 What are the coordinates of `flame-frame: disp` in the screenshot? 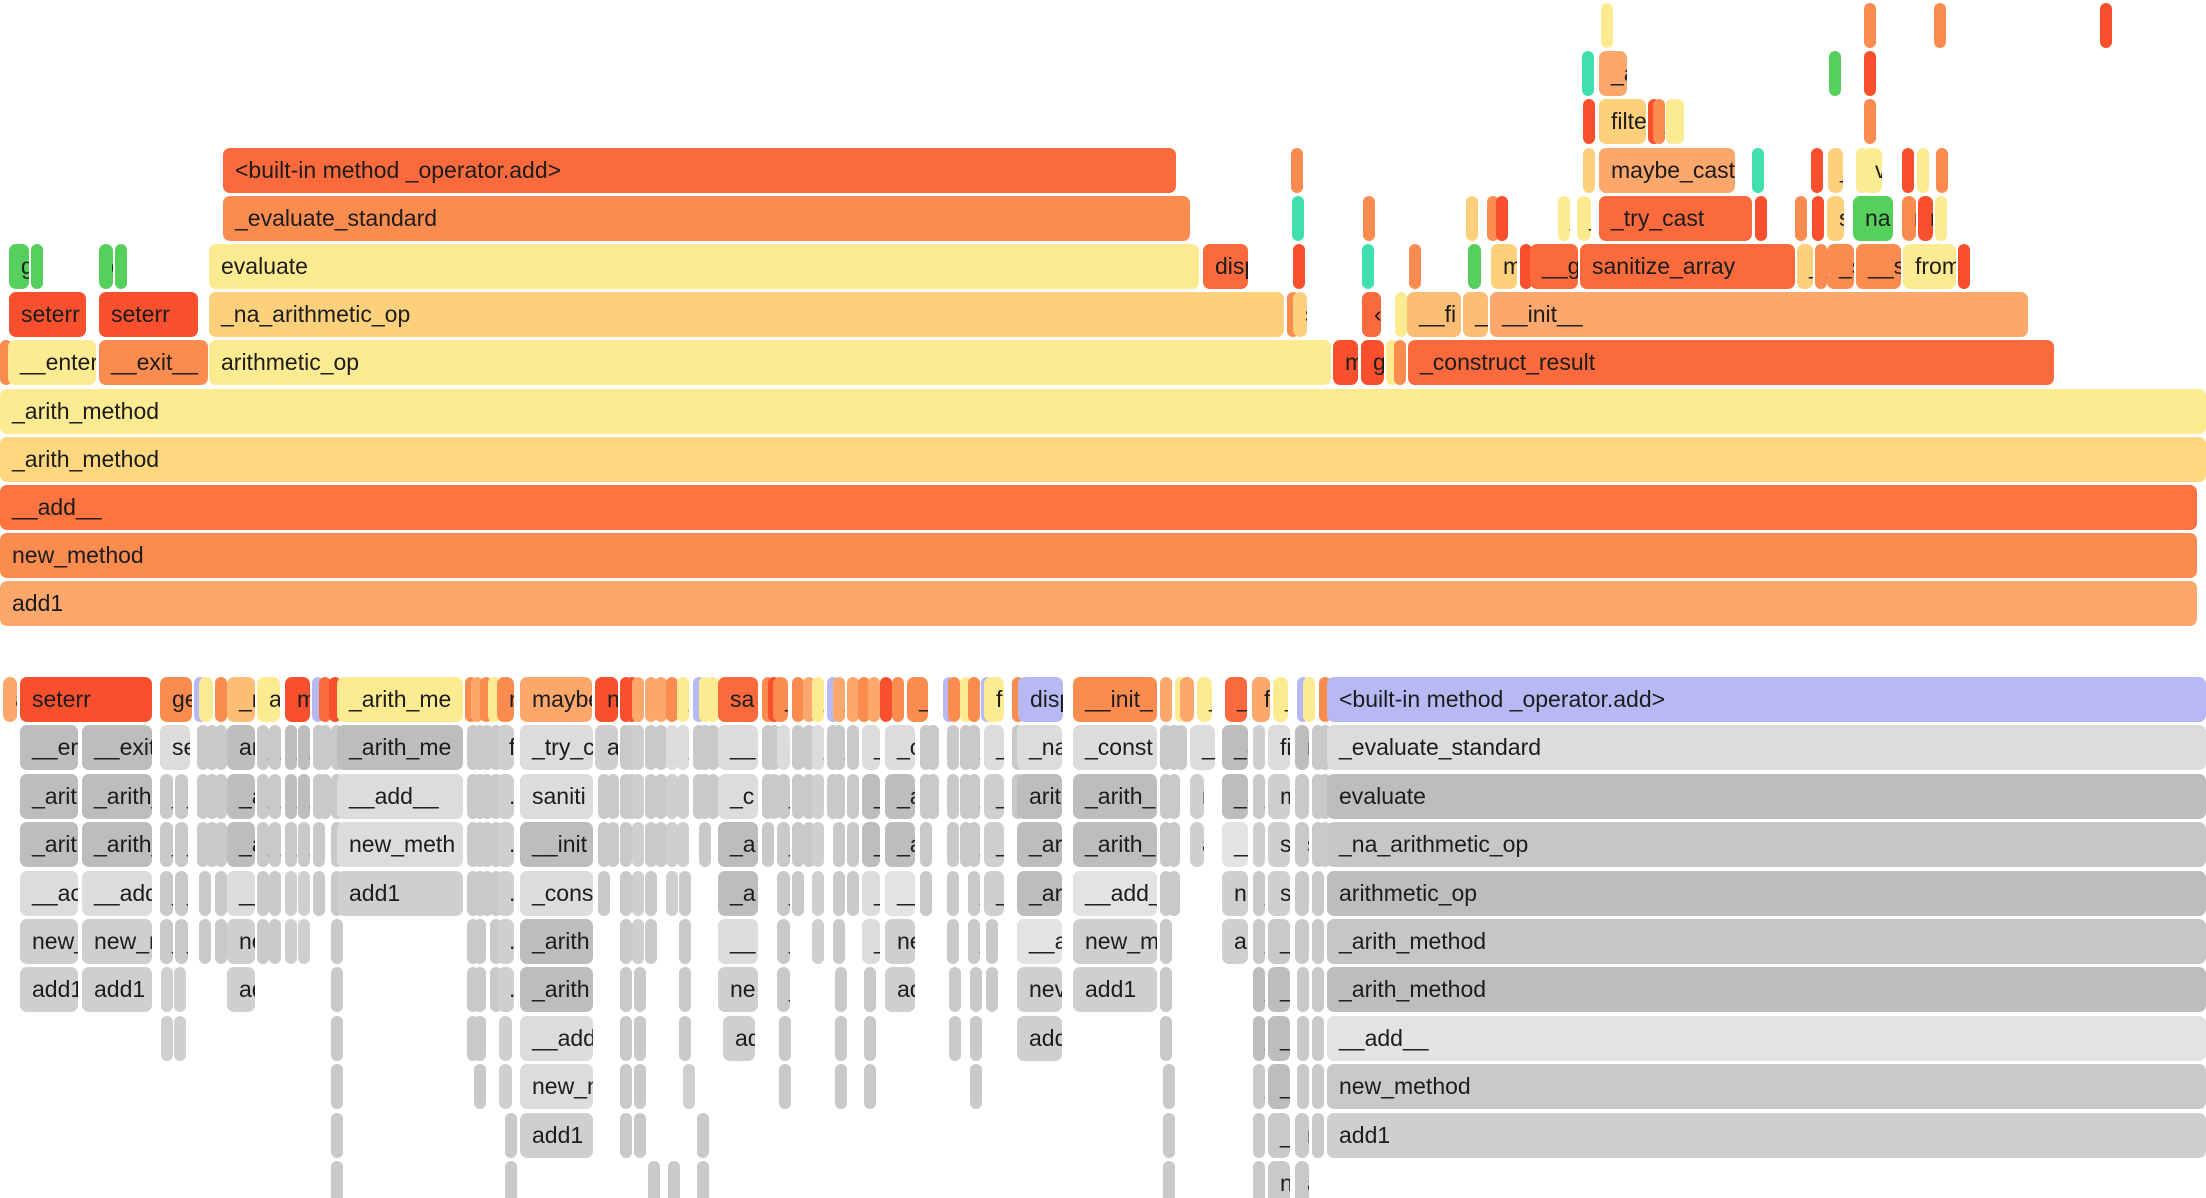 It's located at (1225, 266).